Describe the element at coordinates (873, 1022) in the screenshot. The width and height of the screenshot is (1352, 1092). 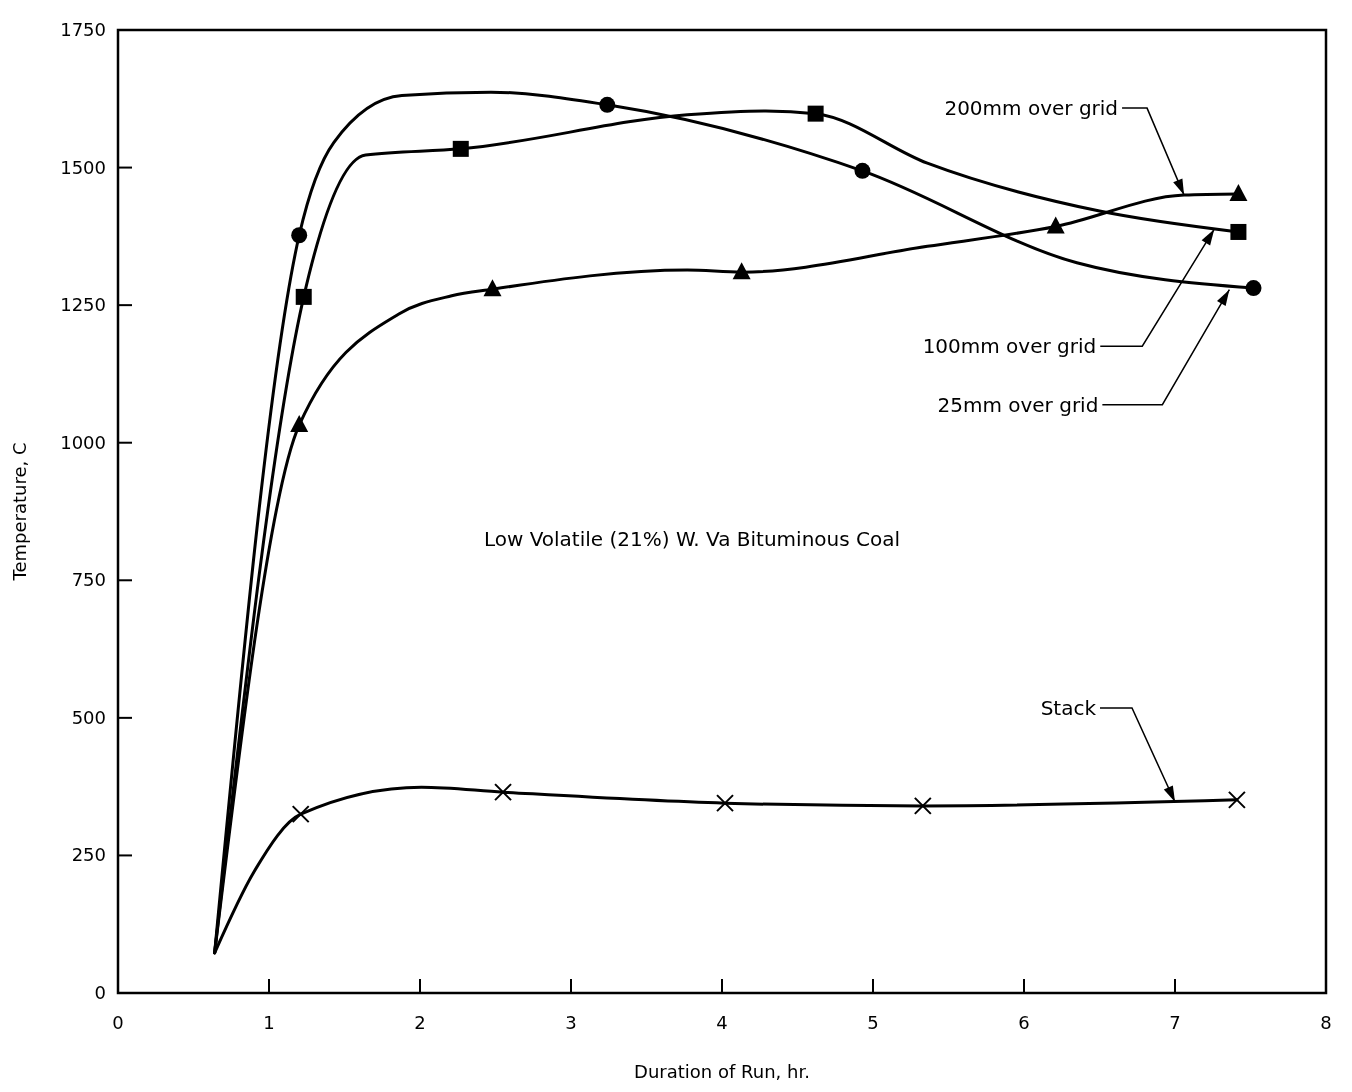
I see `x-tick-label: 5` at that location.